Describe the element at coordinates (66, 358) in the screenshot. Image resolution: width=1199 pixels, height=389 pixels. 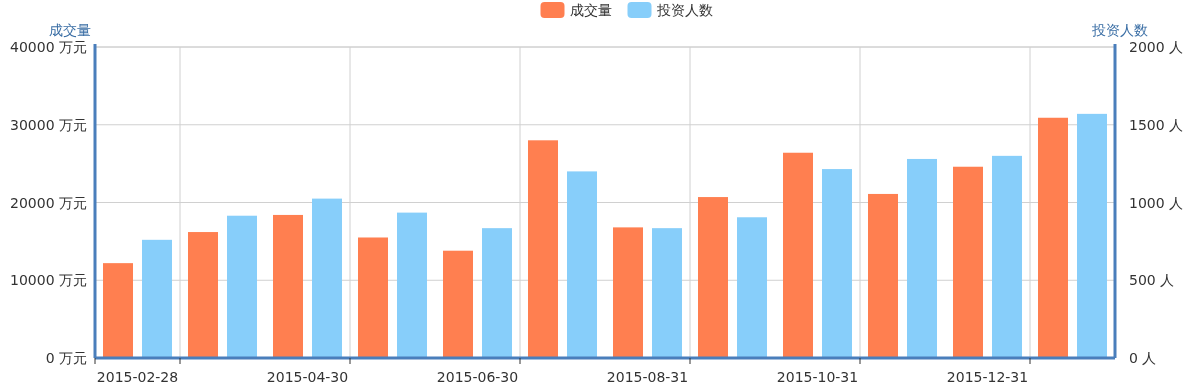
I see `y-tick-label: 0 万元` at that location.